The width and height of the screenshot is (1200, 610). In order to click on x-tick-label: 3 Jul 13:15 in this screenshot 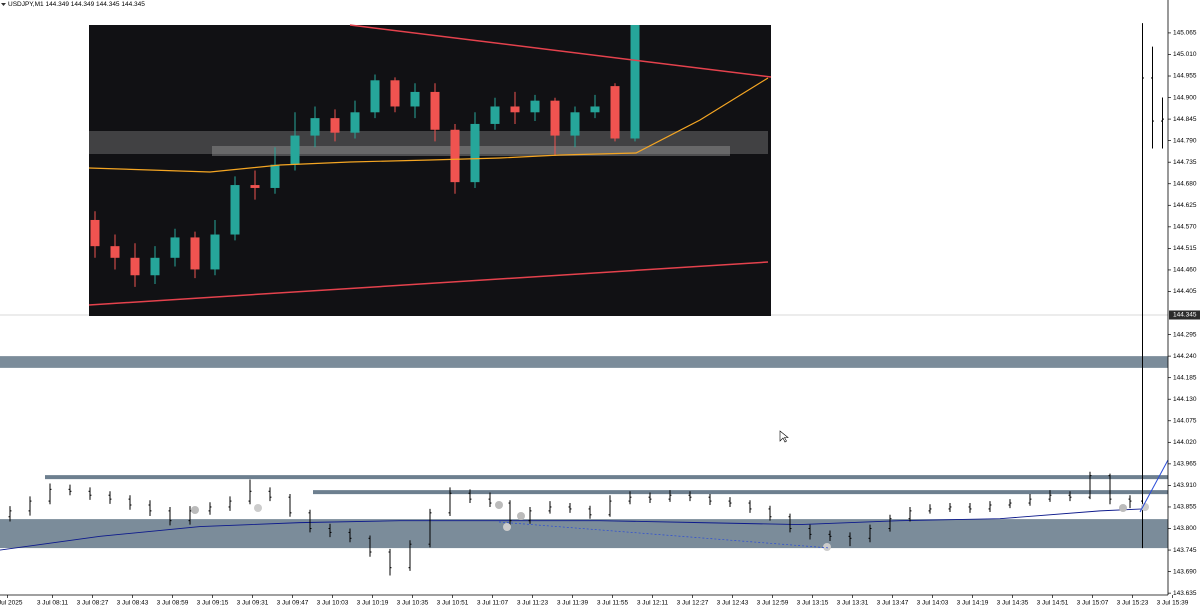, I will do `click(813, 603)`.